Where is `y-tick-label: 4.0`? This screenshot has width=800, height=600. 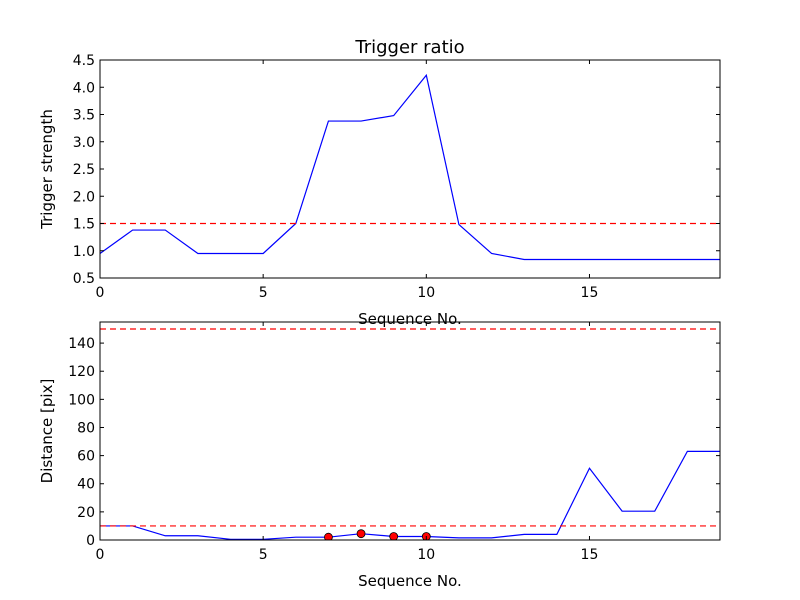
y-tick-label: 4.0 is located at coordinates (84, 88).